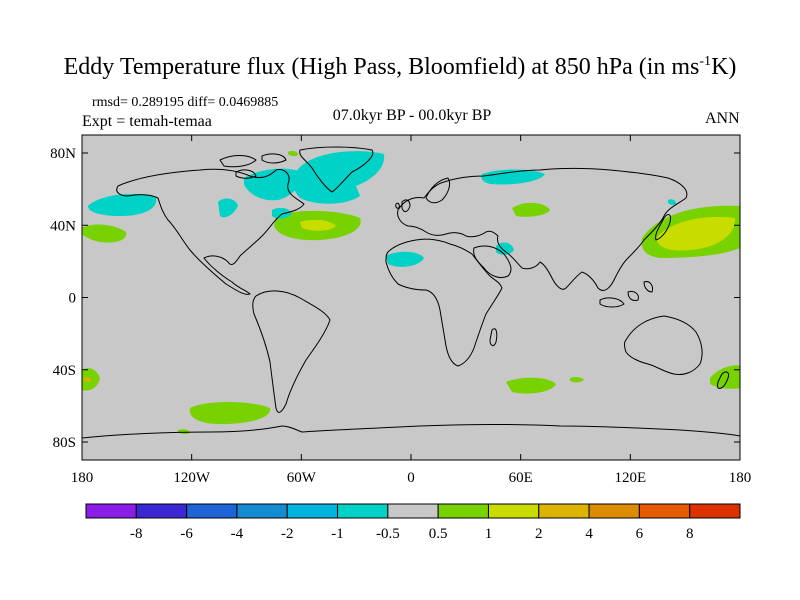 This screenshot has height=600, width=800. Describe the element at coordinates (412, 115) in the screenshot. I see `period-label: 07.0kyr BP - 00.0kyr BP` at that location.